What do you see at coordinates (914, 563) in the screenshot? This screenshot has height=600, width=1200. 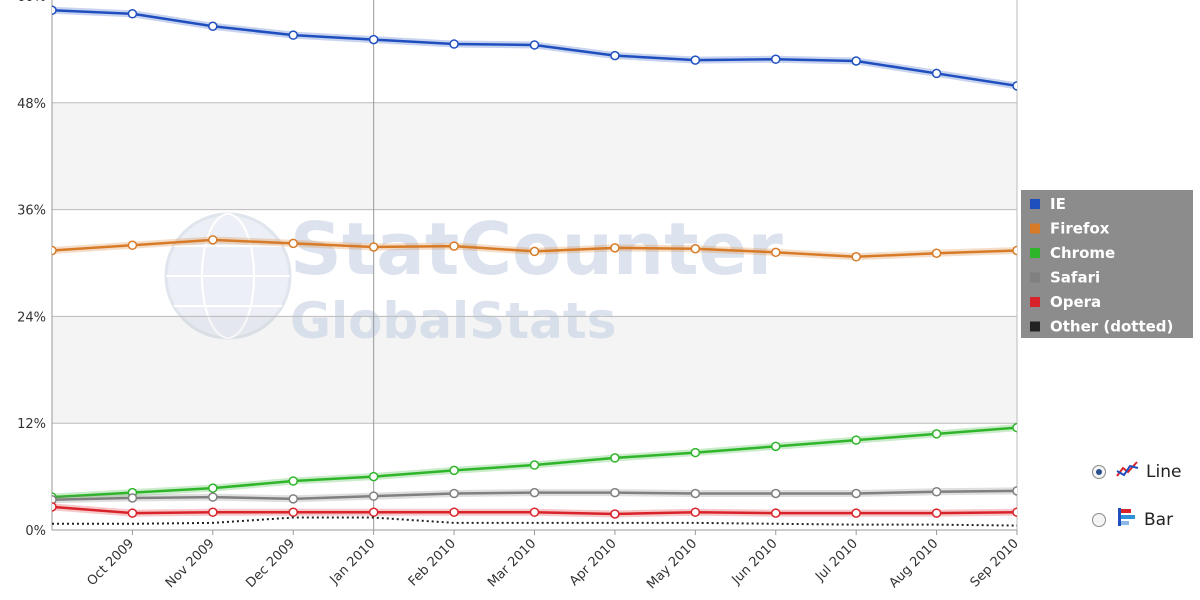 I see `x-tick-label: Aug 2010` at bounding box center [914, 563].